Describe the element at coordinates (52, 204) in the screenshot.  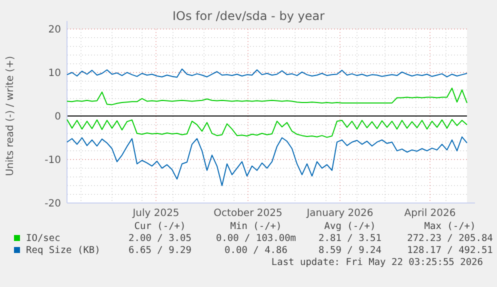
I see `y-tick-label: -20` at that location.